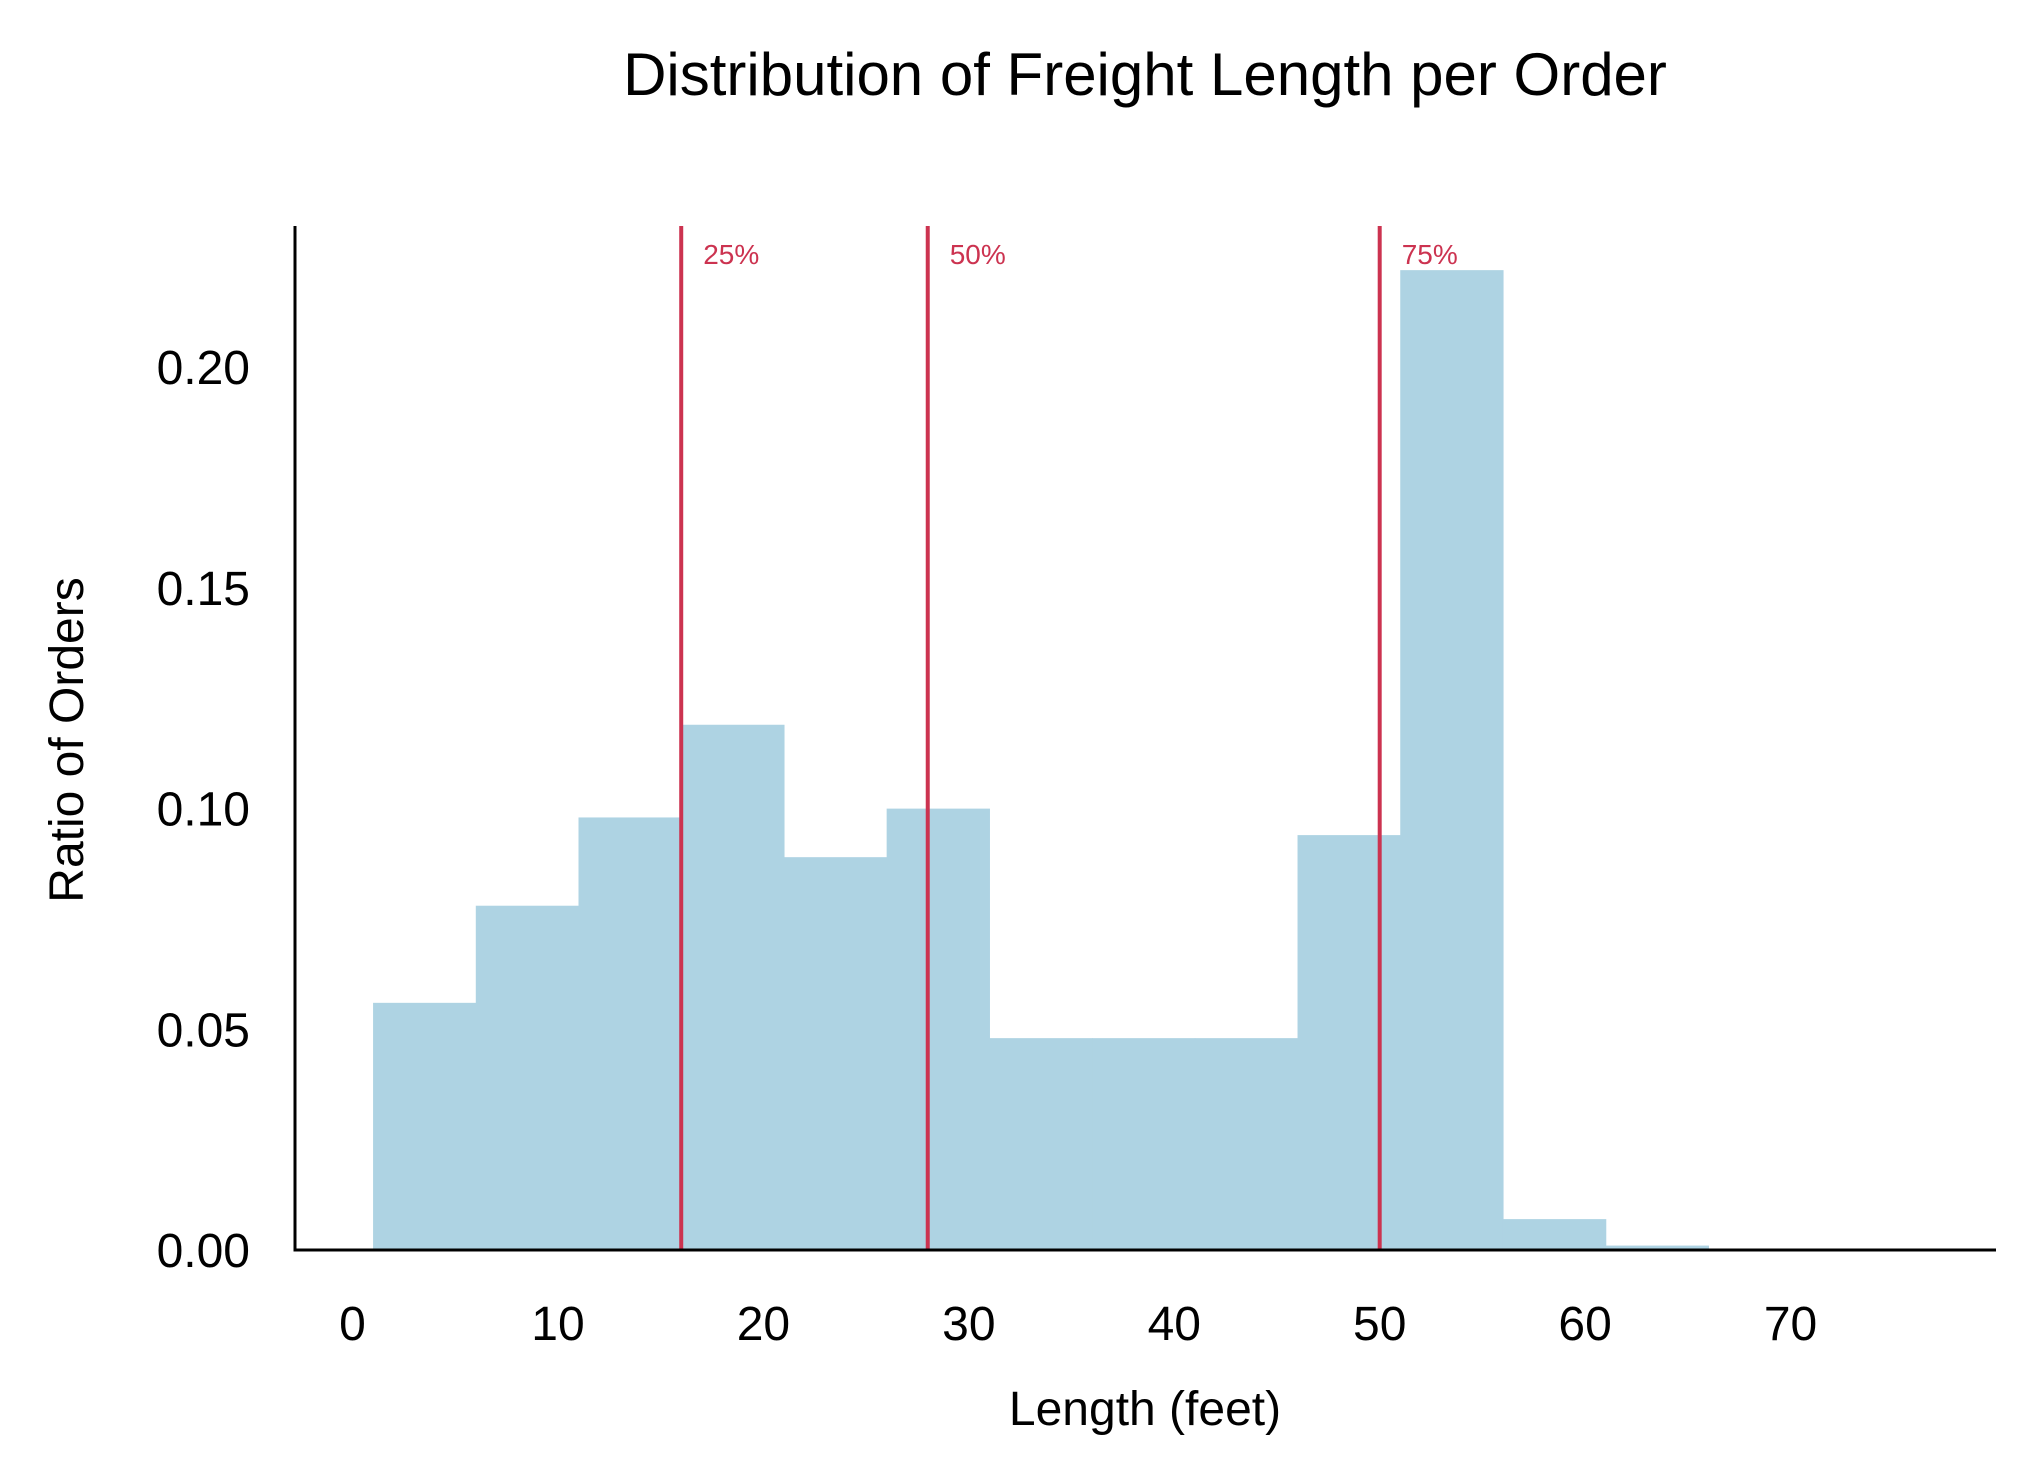 The width and height of the screenshot is (2030, 1473). Describe the element at coordinates (203, 368) in the screenshot. I see `y-tick-label: 0.20` at that location.